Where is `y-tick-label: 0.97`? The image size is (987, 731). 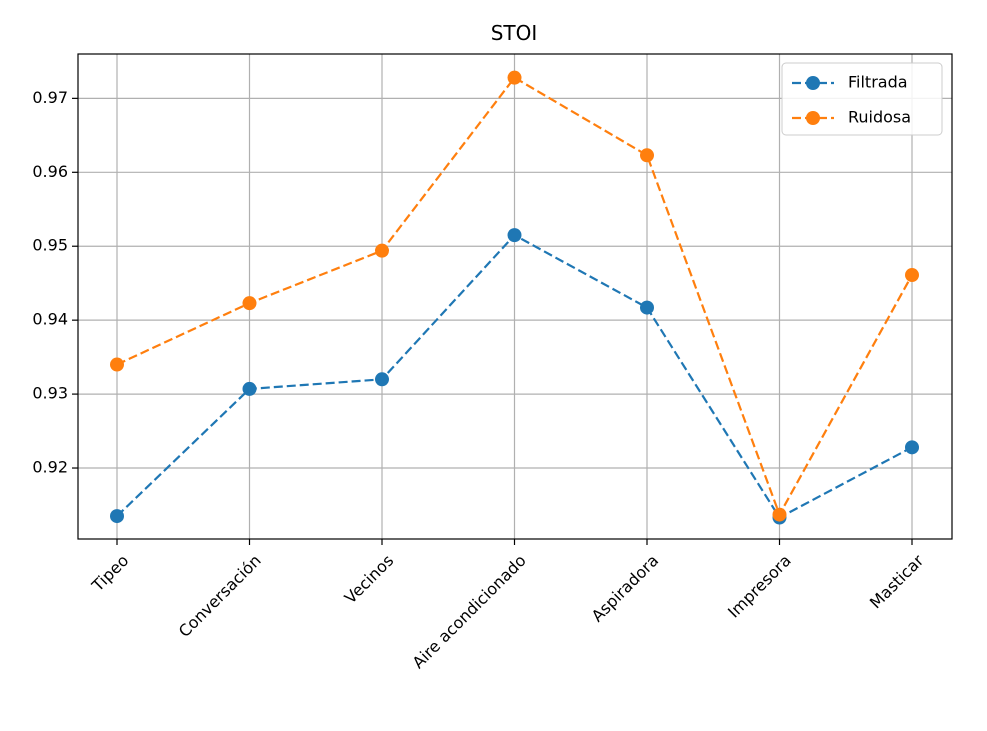
y-tick-label: 0.97 is located at coordinates (50, 97).